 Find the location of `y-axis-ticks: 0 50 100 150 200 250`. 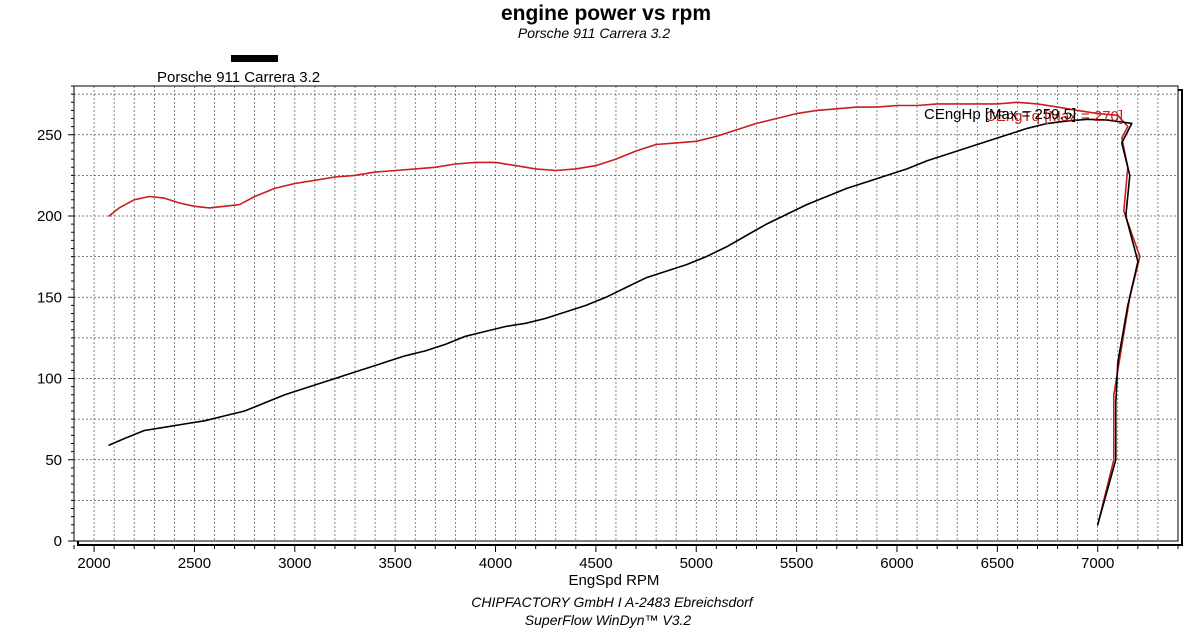

y-axis-ticks: 0 50 100 150 200 250 is located at coordinates (55, 317).